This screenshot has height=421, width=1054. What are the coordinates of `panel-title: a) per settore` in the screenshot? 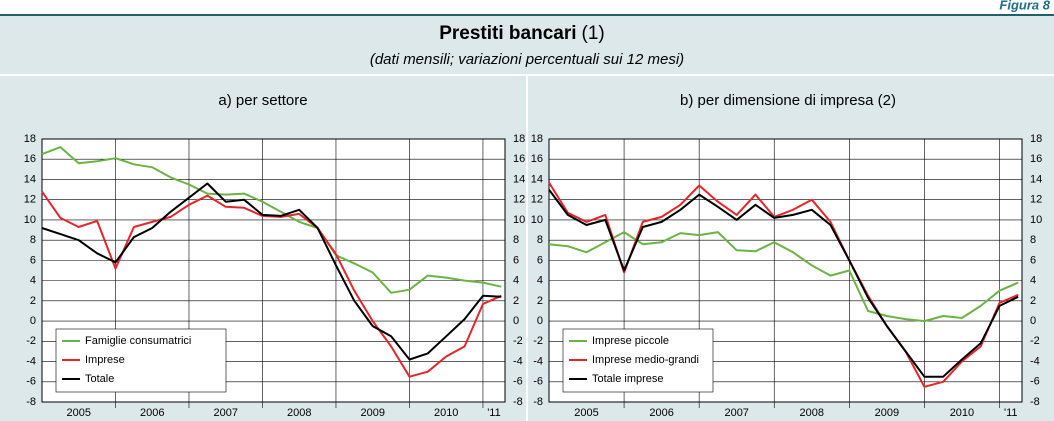 It's located at (262, 100).